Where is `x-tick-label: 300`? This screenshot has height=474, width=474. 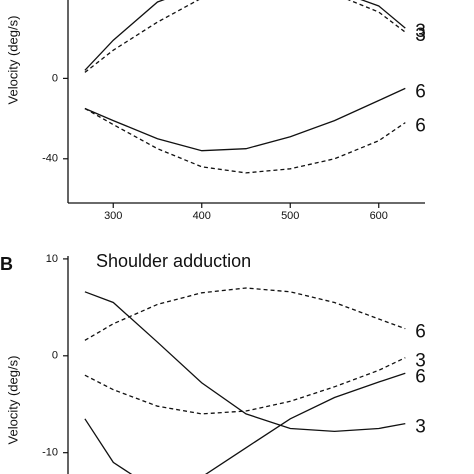
x-tick-label: 300 is located at coordinates (113, 216).